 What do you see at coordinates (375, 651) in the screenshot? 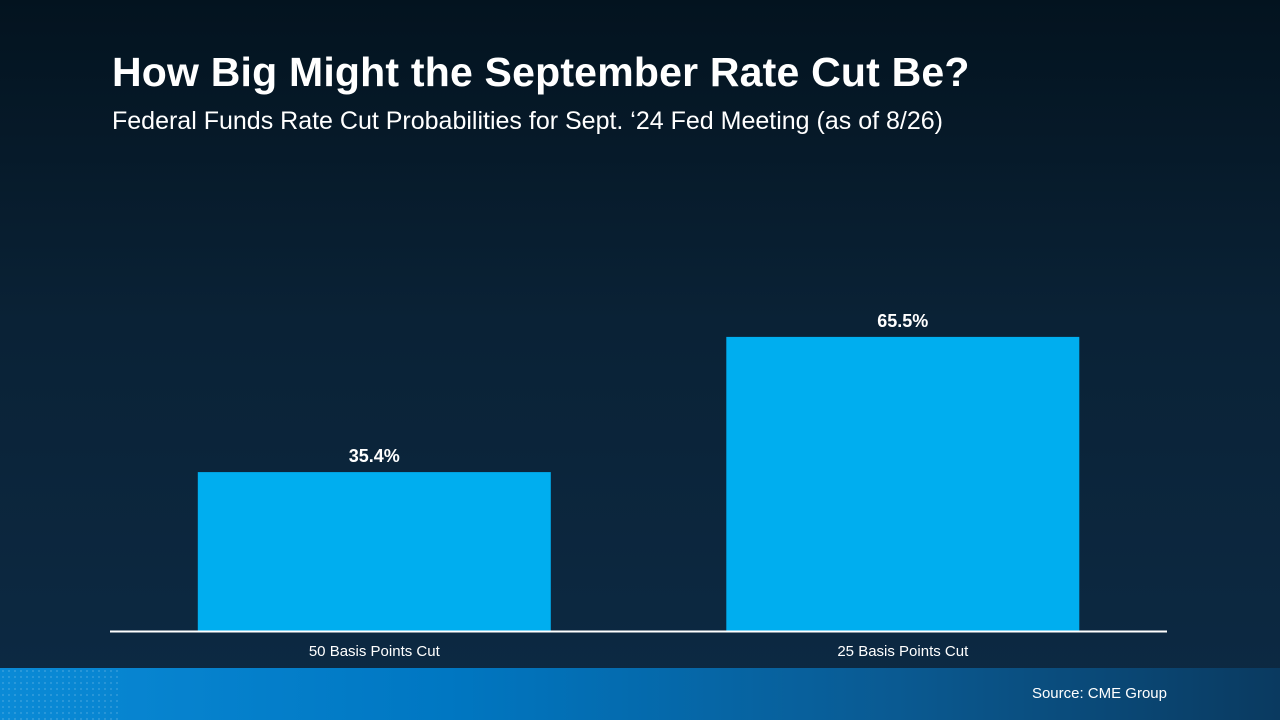
I see `category-label: 50 Basis Points Cut` at bounding box center [375, 651].